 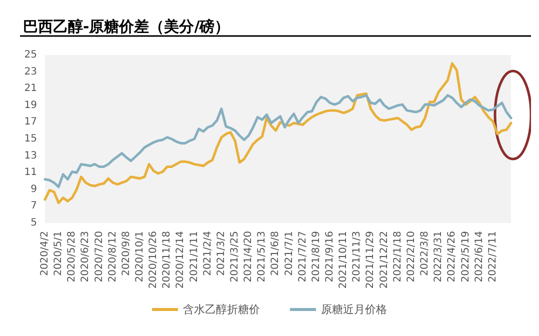 What do you see at coordinates (411, 256) in the screenshot?
I see `x-tick-label: 2022/2/10` at bounding box center [411, 256].